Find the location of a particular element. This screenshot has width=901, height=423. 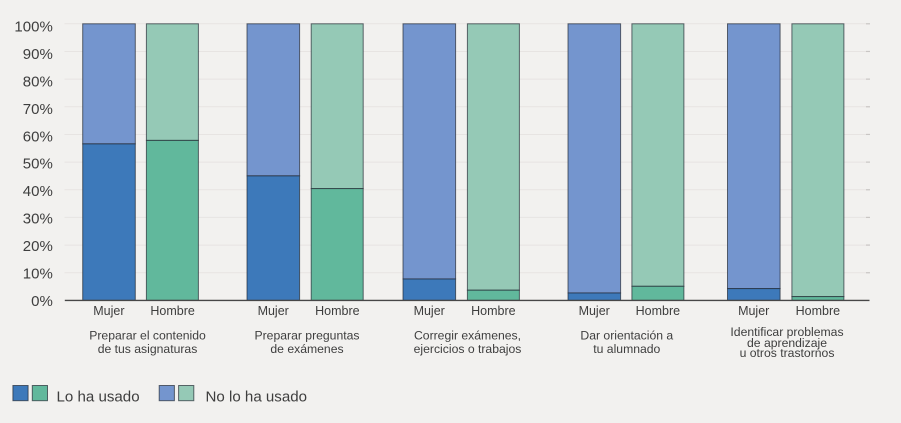

svg-text: 10% is located at coordinates (38, 273).